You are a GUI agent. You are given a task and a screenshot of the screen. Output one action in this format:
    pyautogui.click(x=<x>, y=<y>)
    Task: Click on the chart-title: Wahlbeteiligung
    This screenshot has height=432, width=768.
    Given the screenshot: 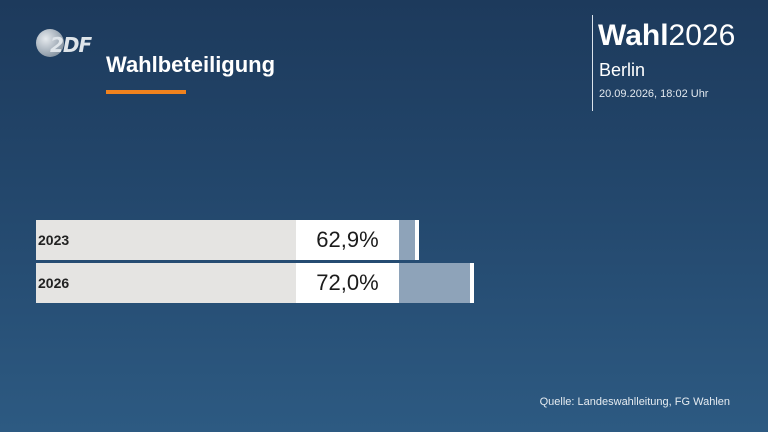 What is the action you would take?
    pyautogui.click(x=191, y=64)
    